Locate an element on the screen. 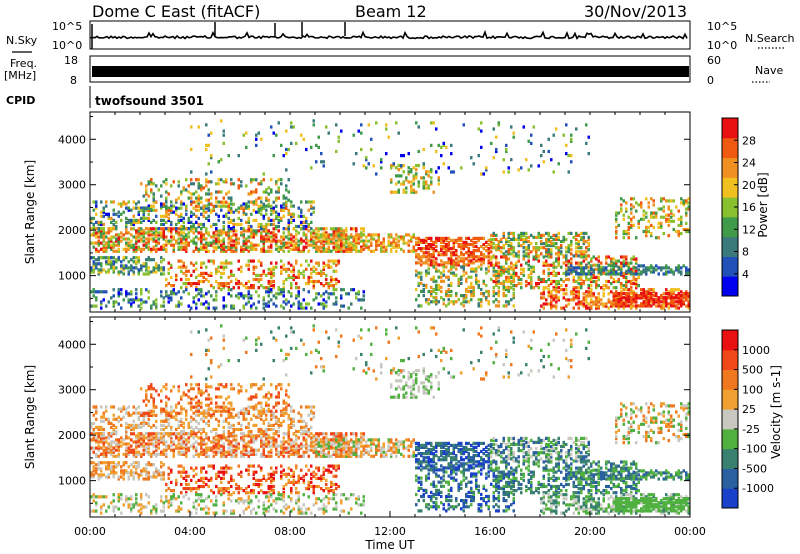 The height and width of the screenshot is (554, 800). colorbar-tick-label: 12 is located at coordinates (749, 229).